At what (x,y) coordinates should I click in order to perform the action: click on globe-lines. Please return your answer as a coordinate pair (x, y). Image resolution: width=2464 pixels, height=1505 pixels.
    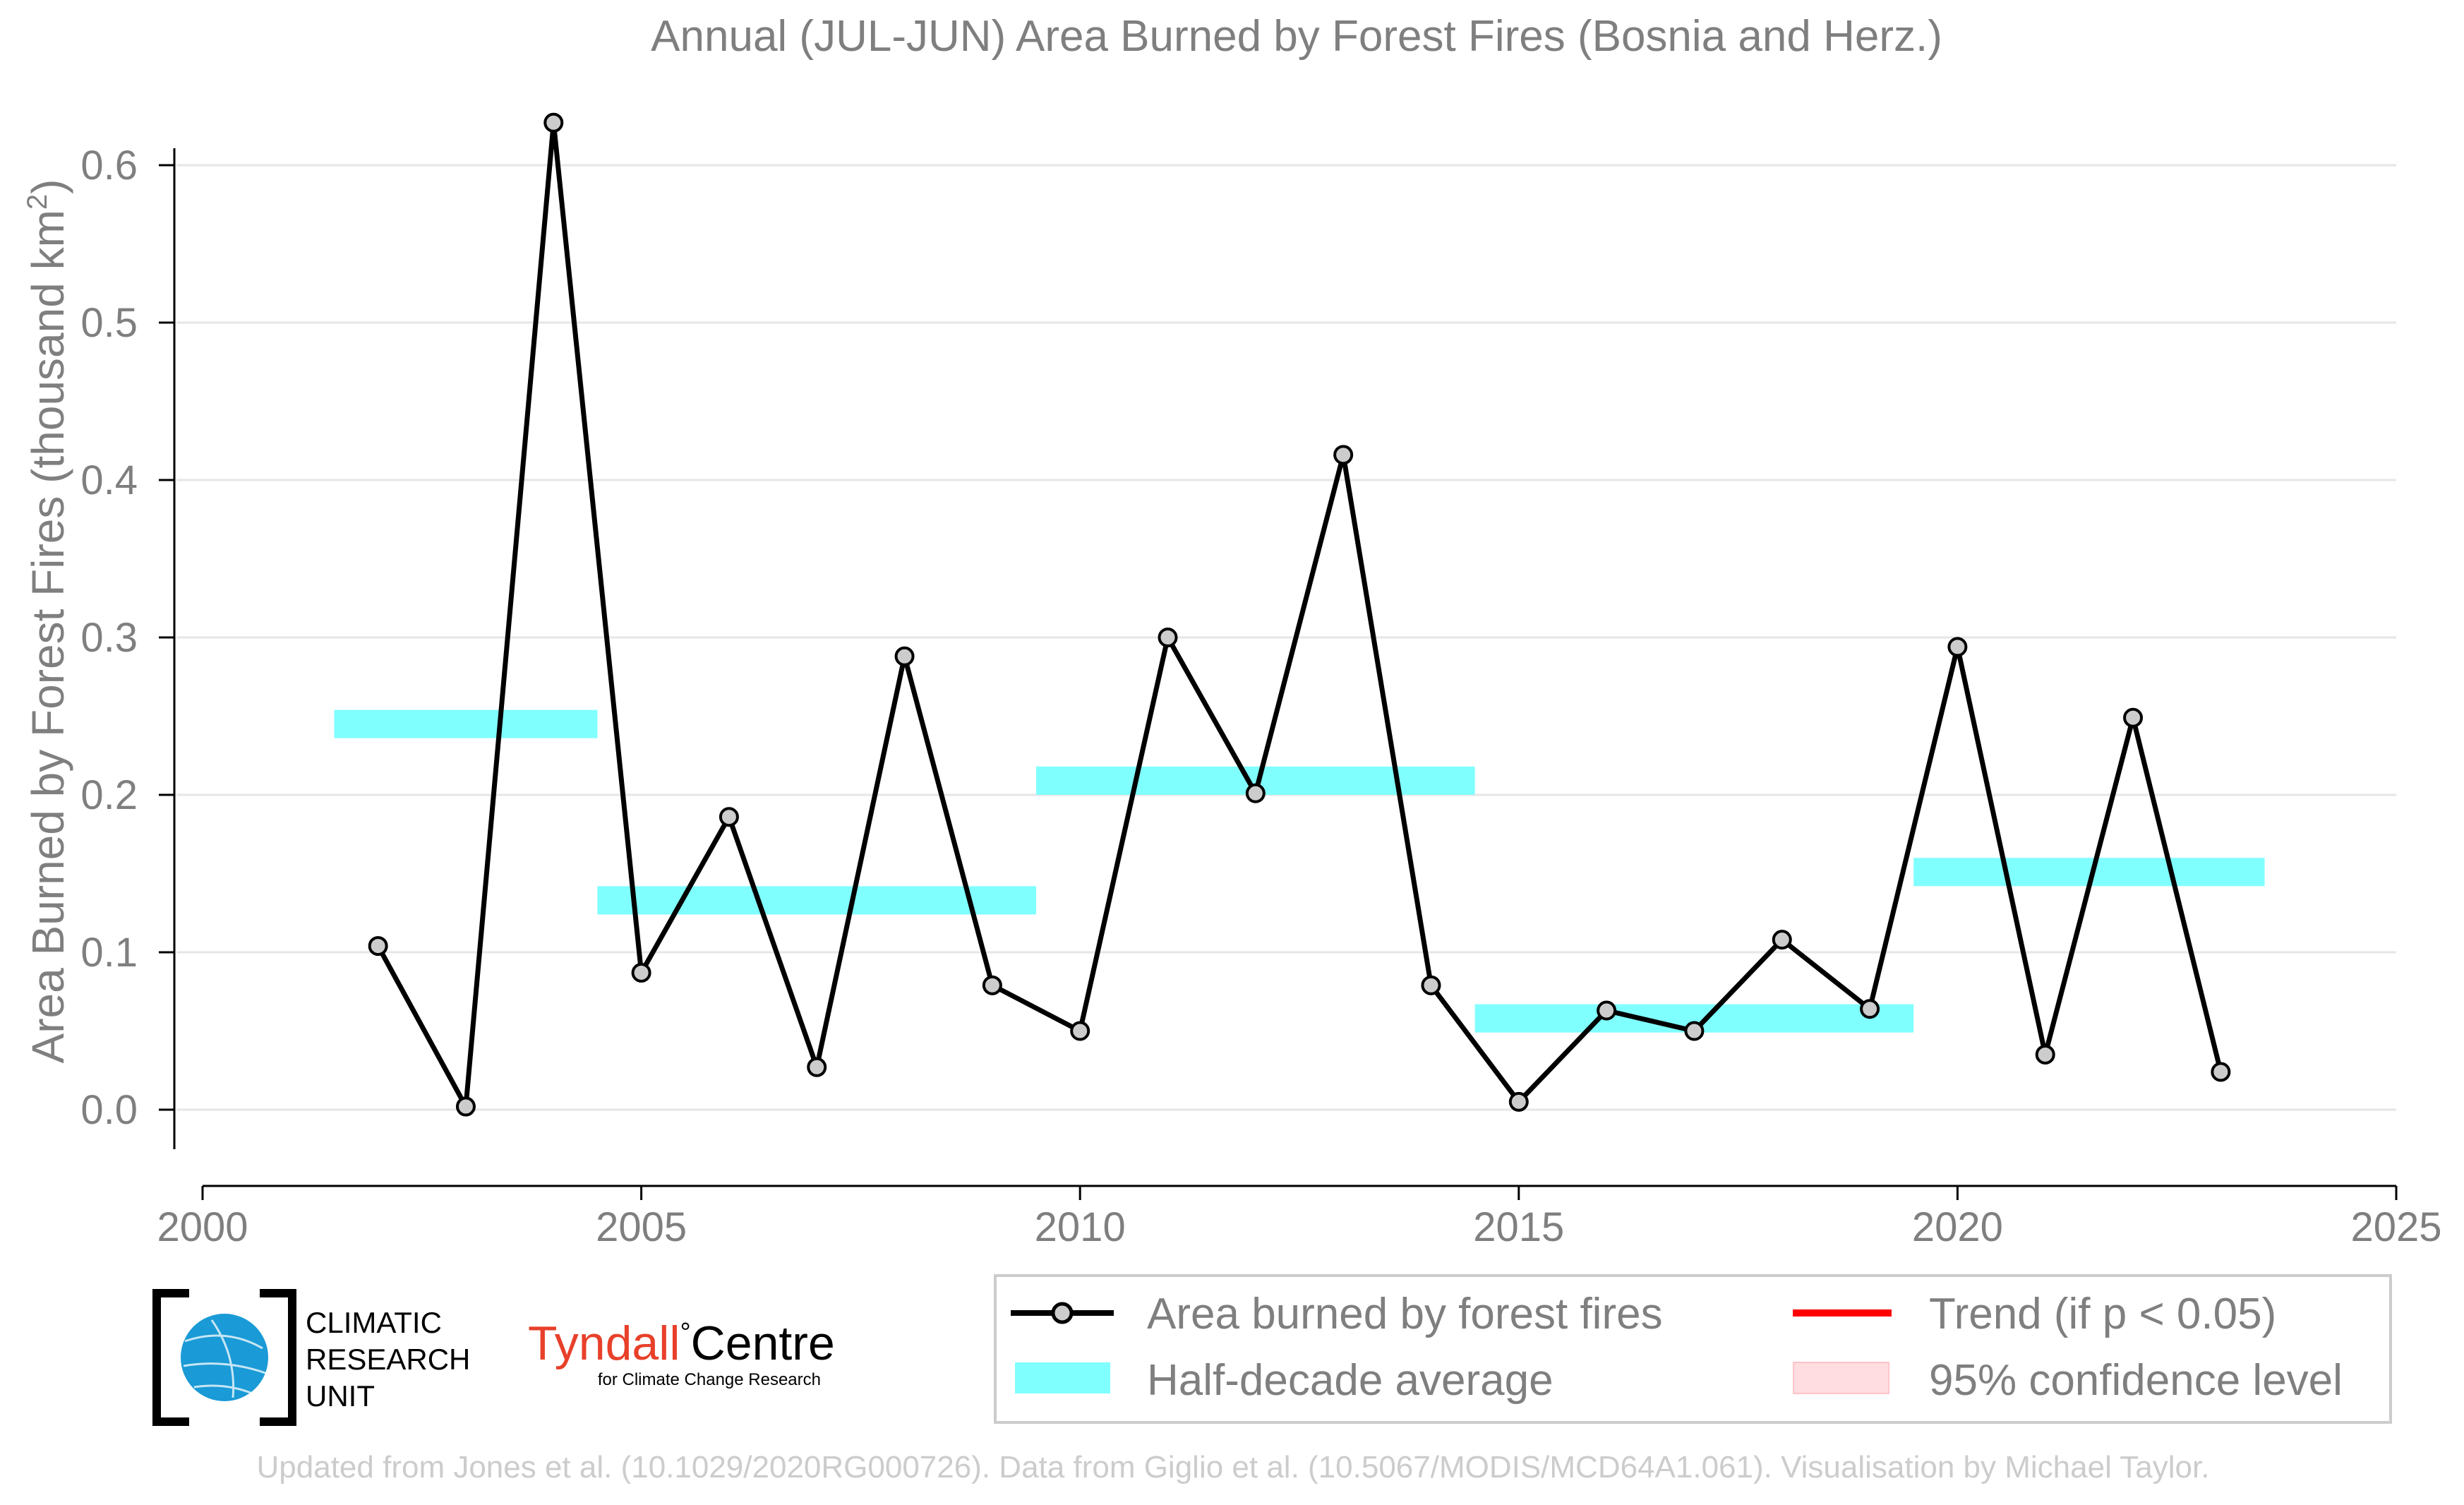
    Looking at the image, I should click on (224, 1358).